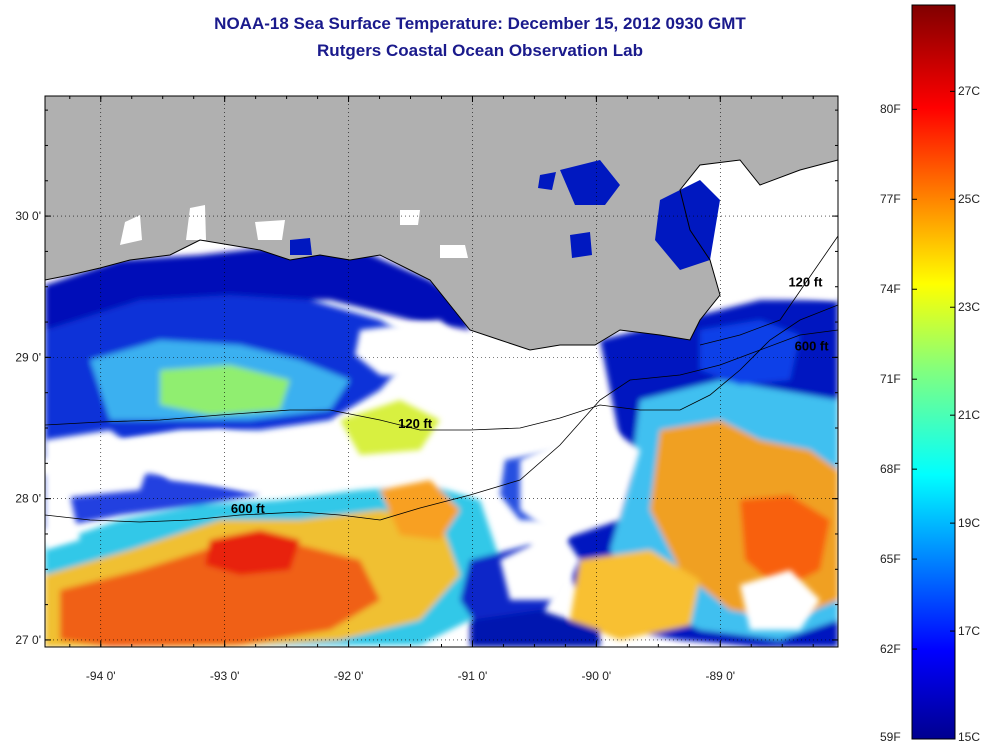 Image resolution: width=992 pixels, height=754 pixels. I want to click on nearshore-water, so click(420, 215).